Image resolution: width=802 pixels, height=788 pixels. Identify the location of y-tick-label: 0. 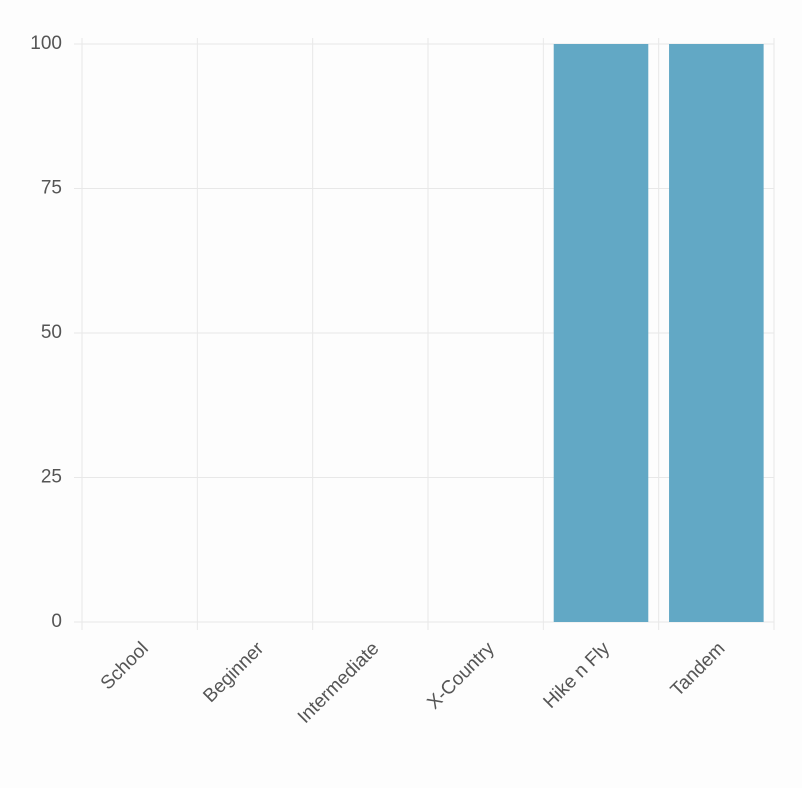
(56, 621).